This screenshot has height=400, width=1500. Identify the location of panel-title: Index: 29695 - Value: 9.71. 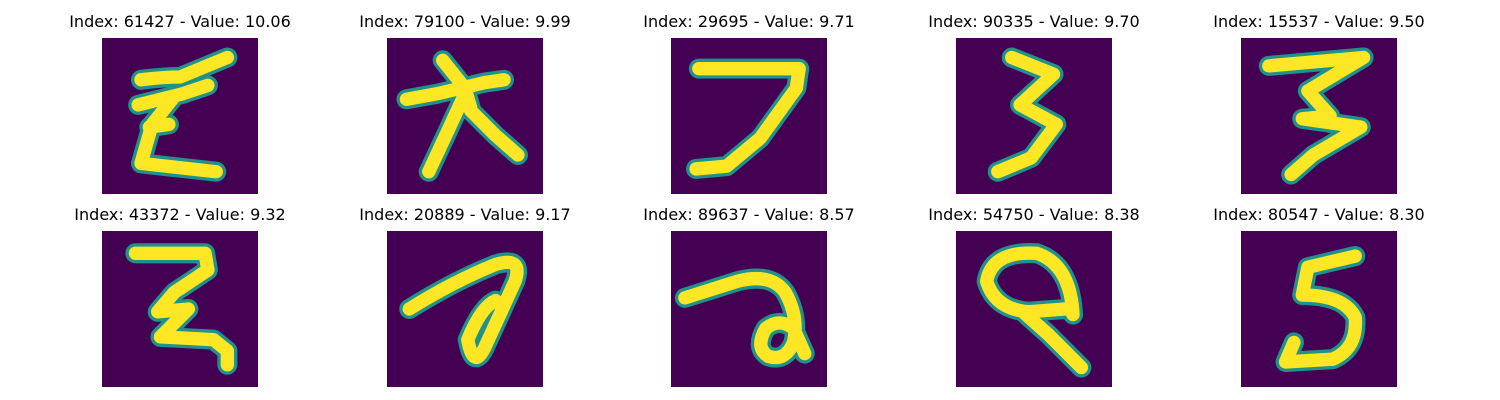
(749, 21).